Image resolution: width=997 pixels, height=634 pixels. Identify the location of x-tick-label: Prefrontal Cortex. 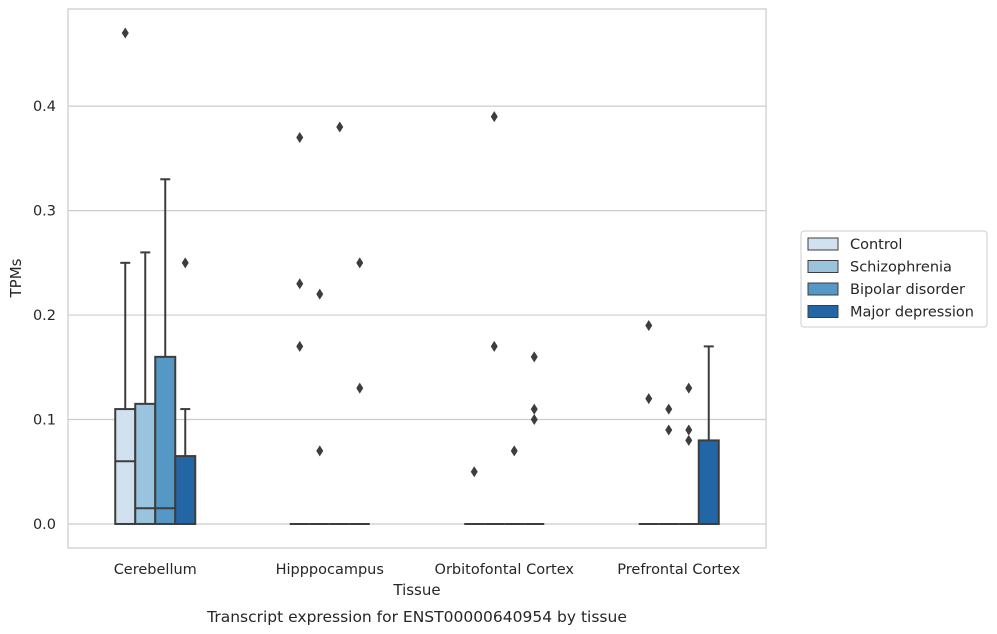
(678, 570).